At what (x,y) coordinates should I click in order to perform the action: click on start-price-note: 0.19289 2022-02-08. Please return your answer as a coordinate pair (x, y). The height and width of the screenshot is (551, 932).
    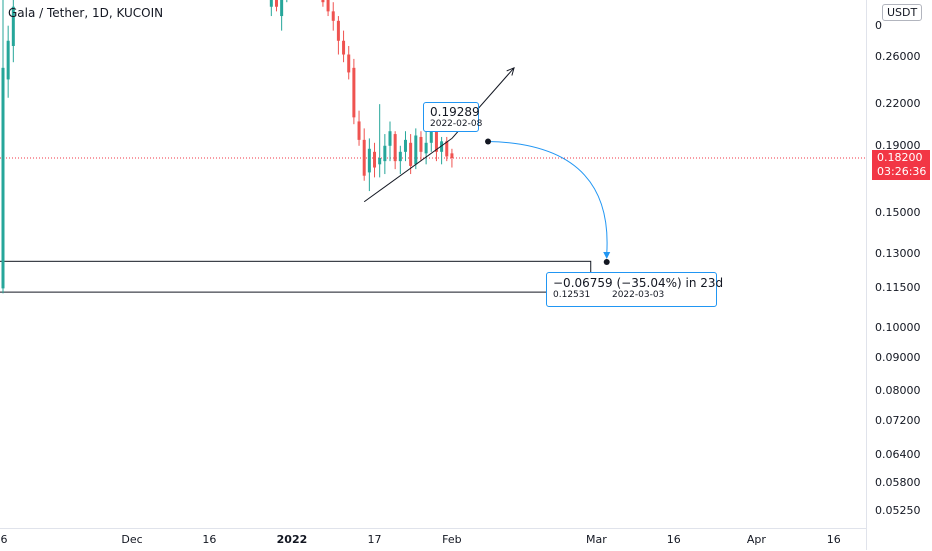
    Looking at the image, I should click on (453, 117).